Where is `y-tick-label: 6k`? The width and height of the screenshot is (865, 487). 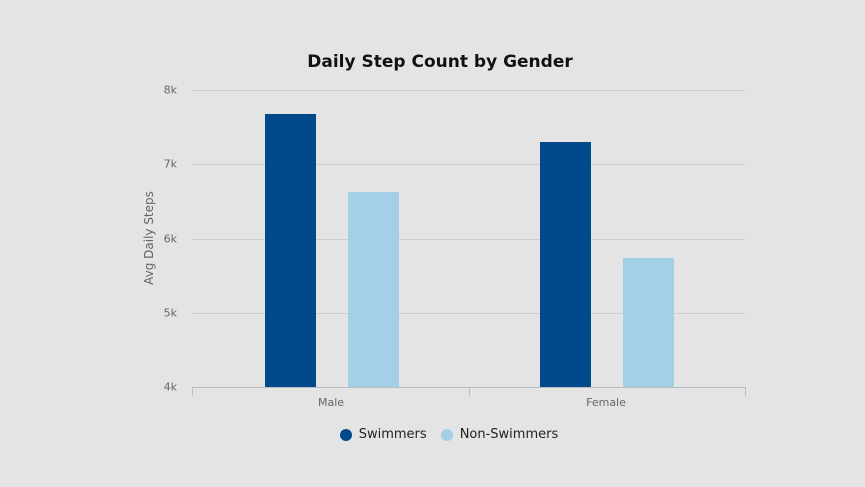 y-tick-label: 6k is located at coordinates (170, 238).